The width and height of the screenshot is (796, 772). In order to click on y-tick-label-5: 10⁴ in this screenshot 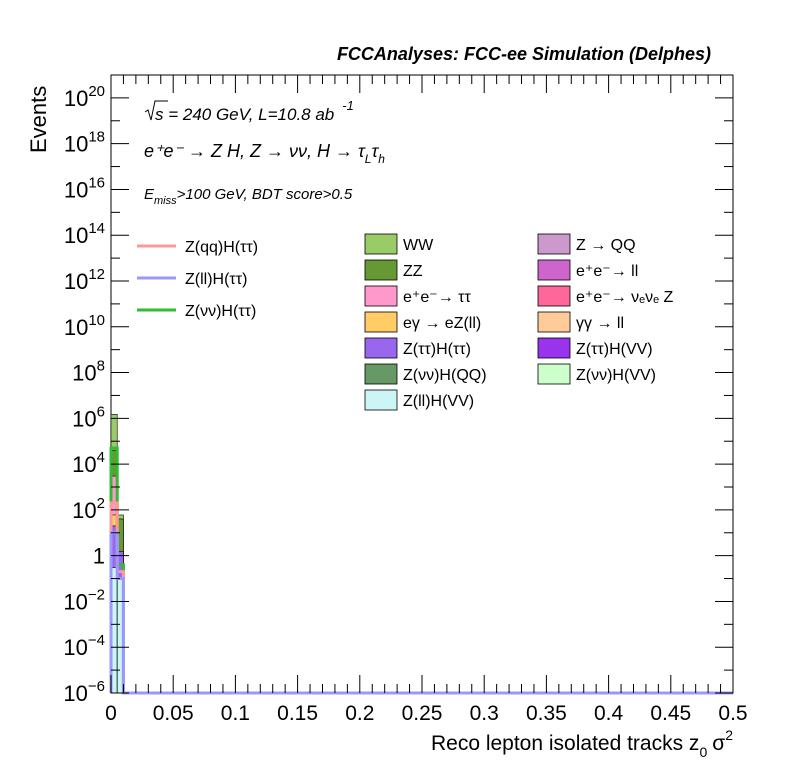, I will do `click(88, 463)`.